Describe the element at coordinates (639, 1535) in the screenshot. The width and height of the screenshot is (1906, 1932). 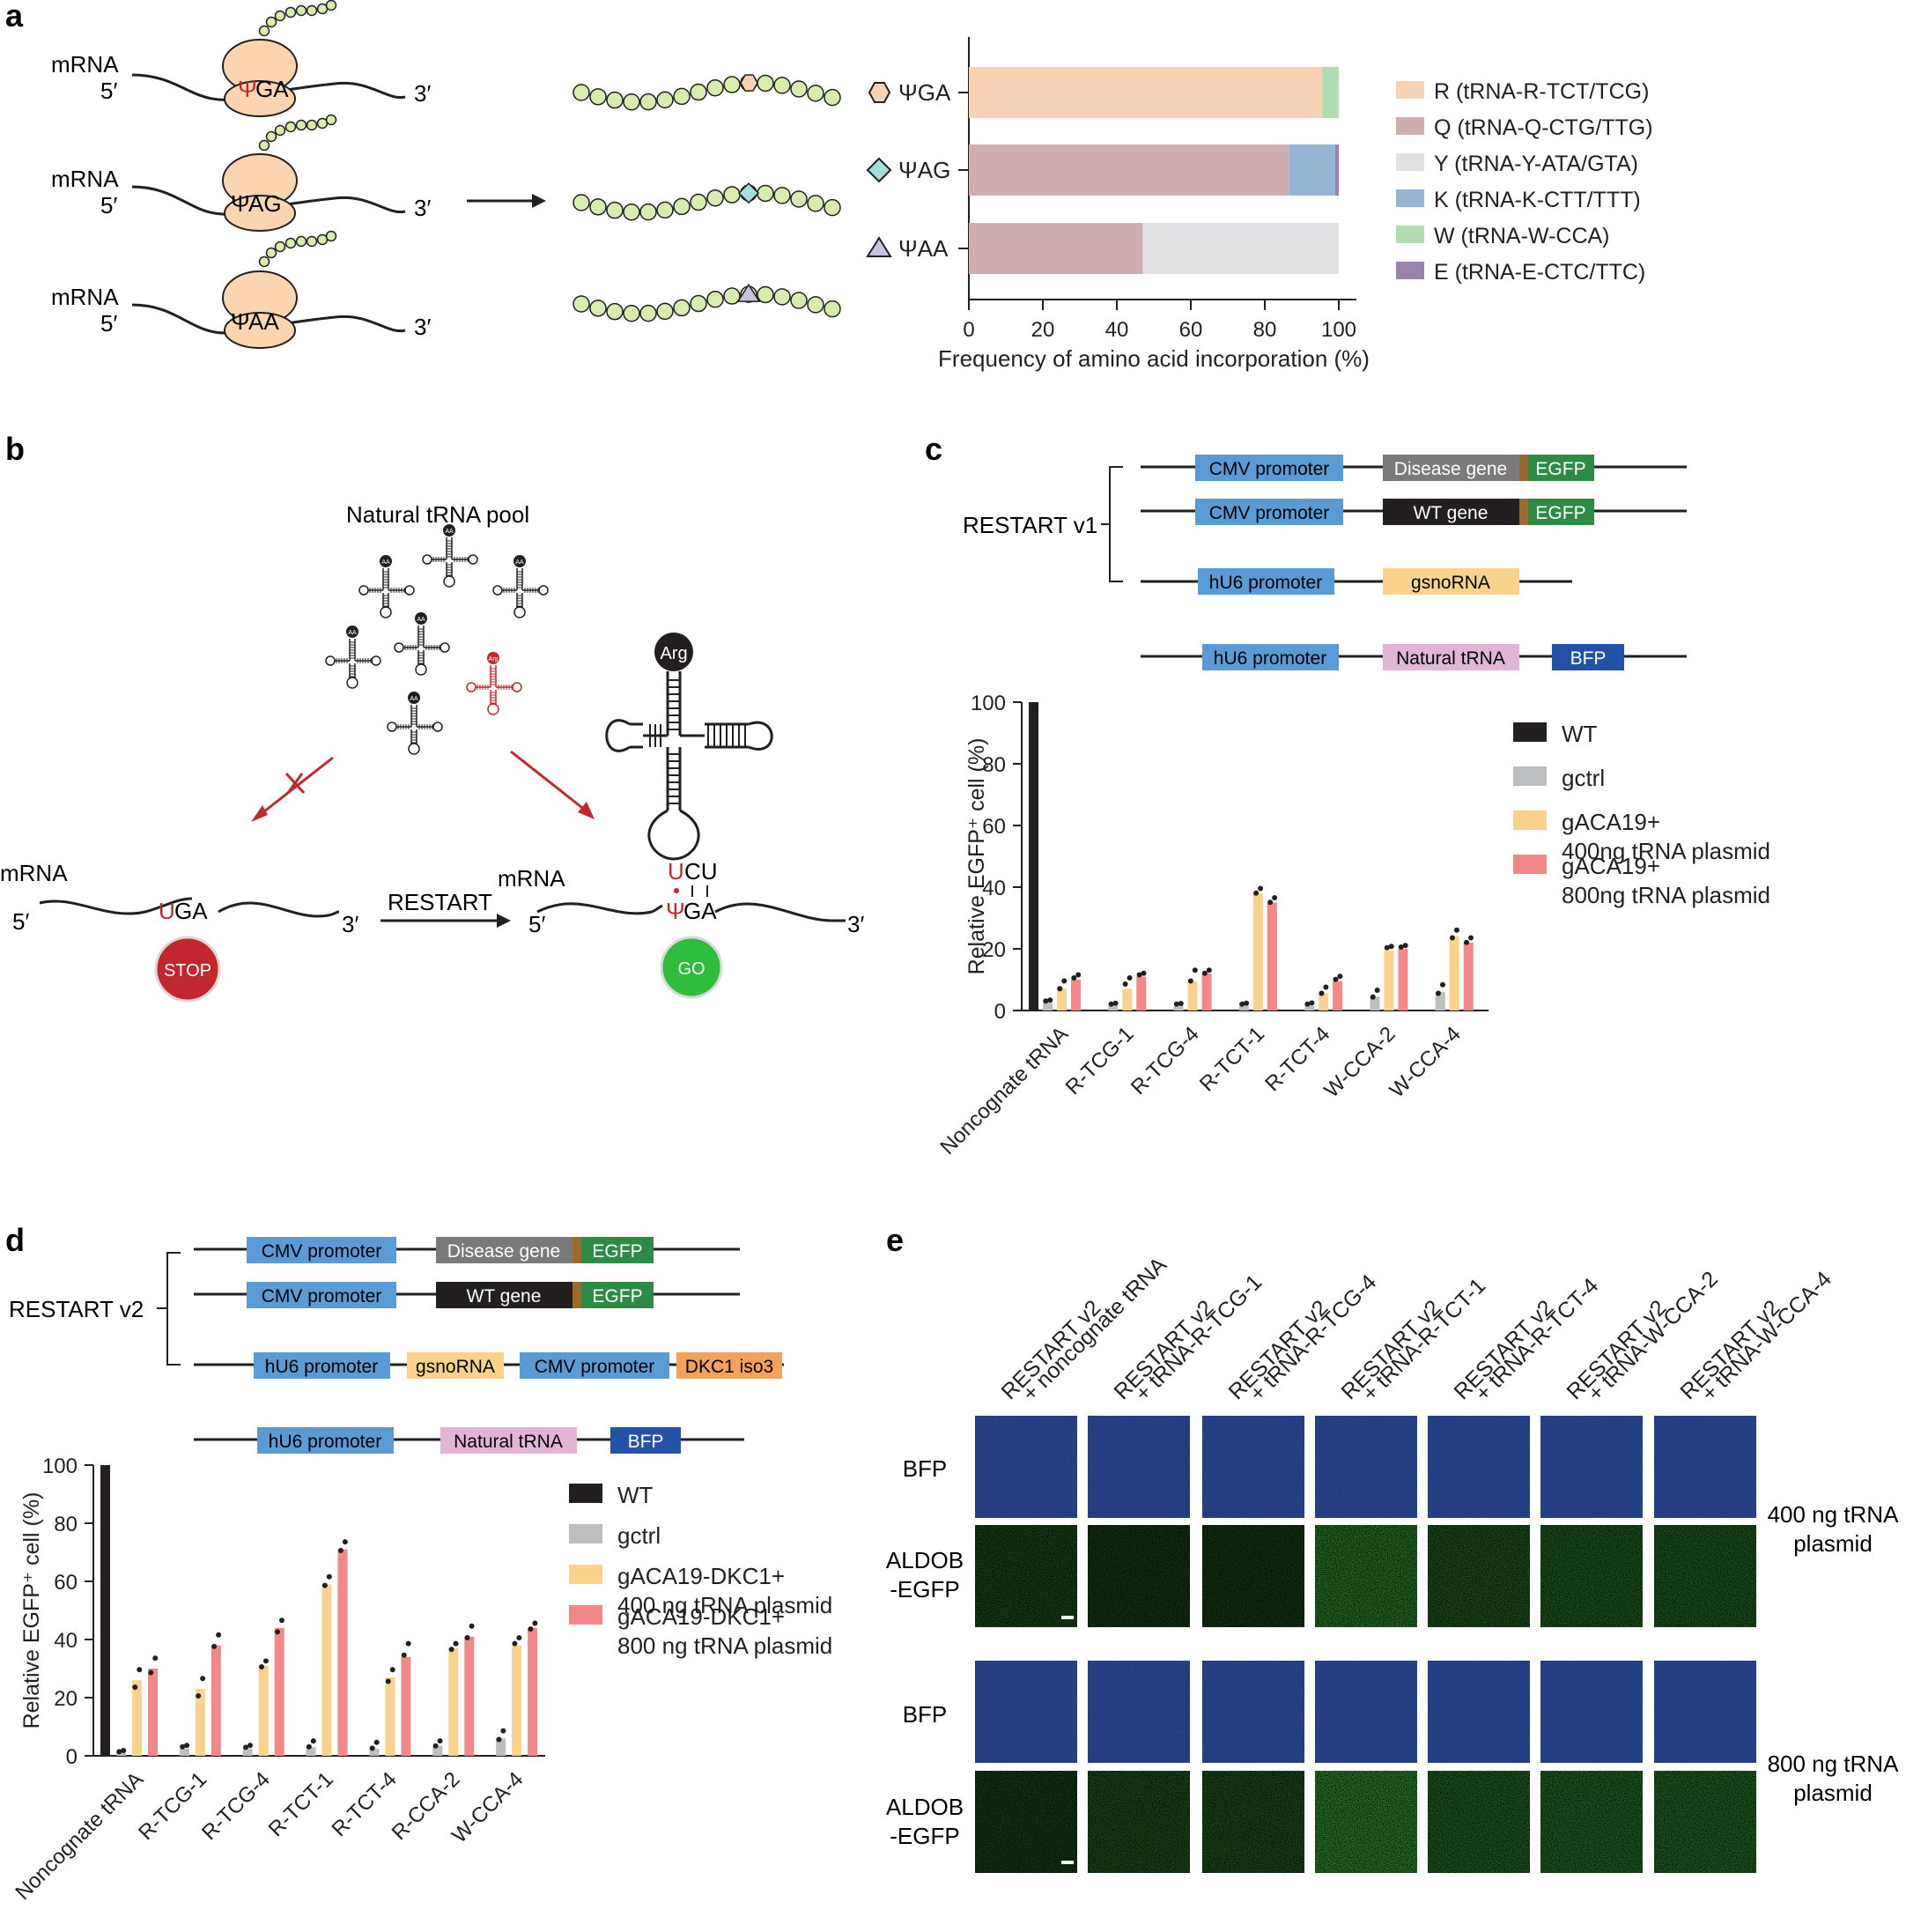
I see `legend-label: gctrl` at that location.